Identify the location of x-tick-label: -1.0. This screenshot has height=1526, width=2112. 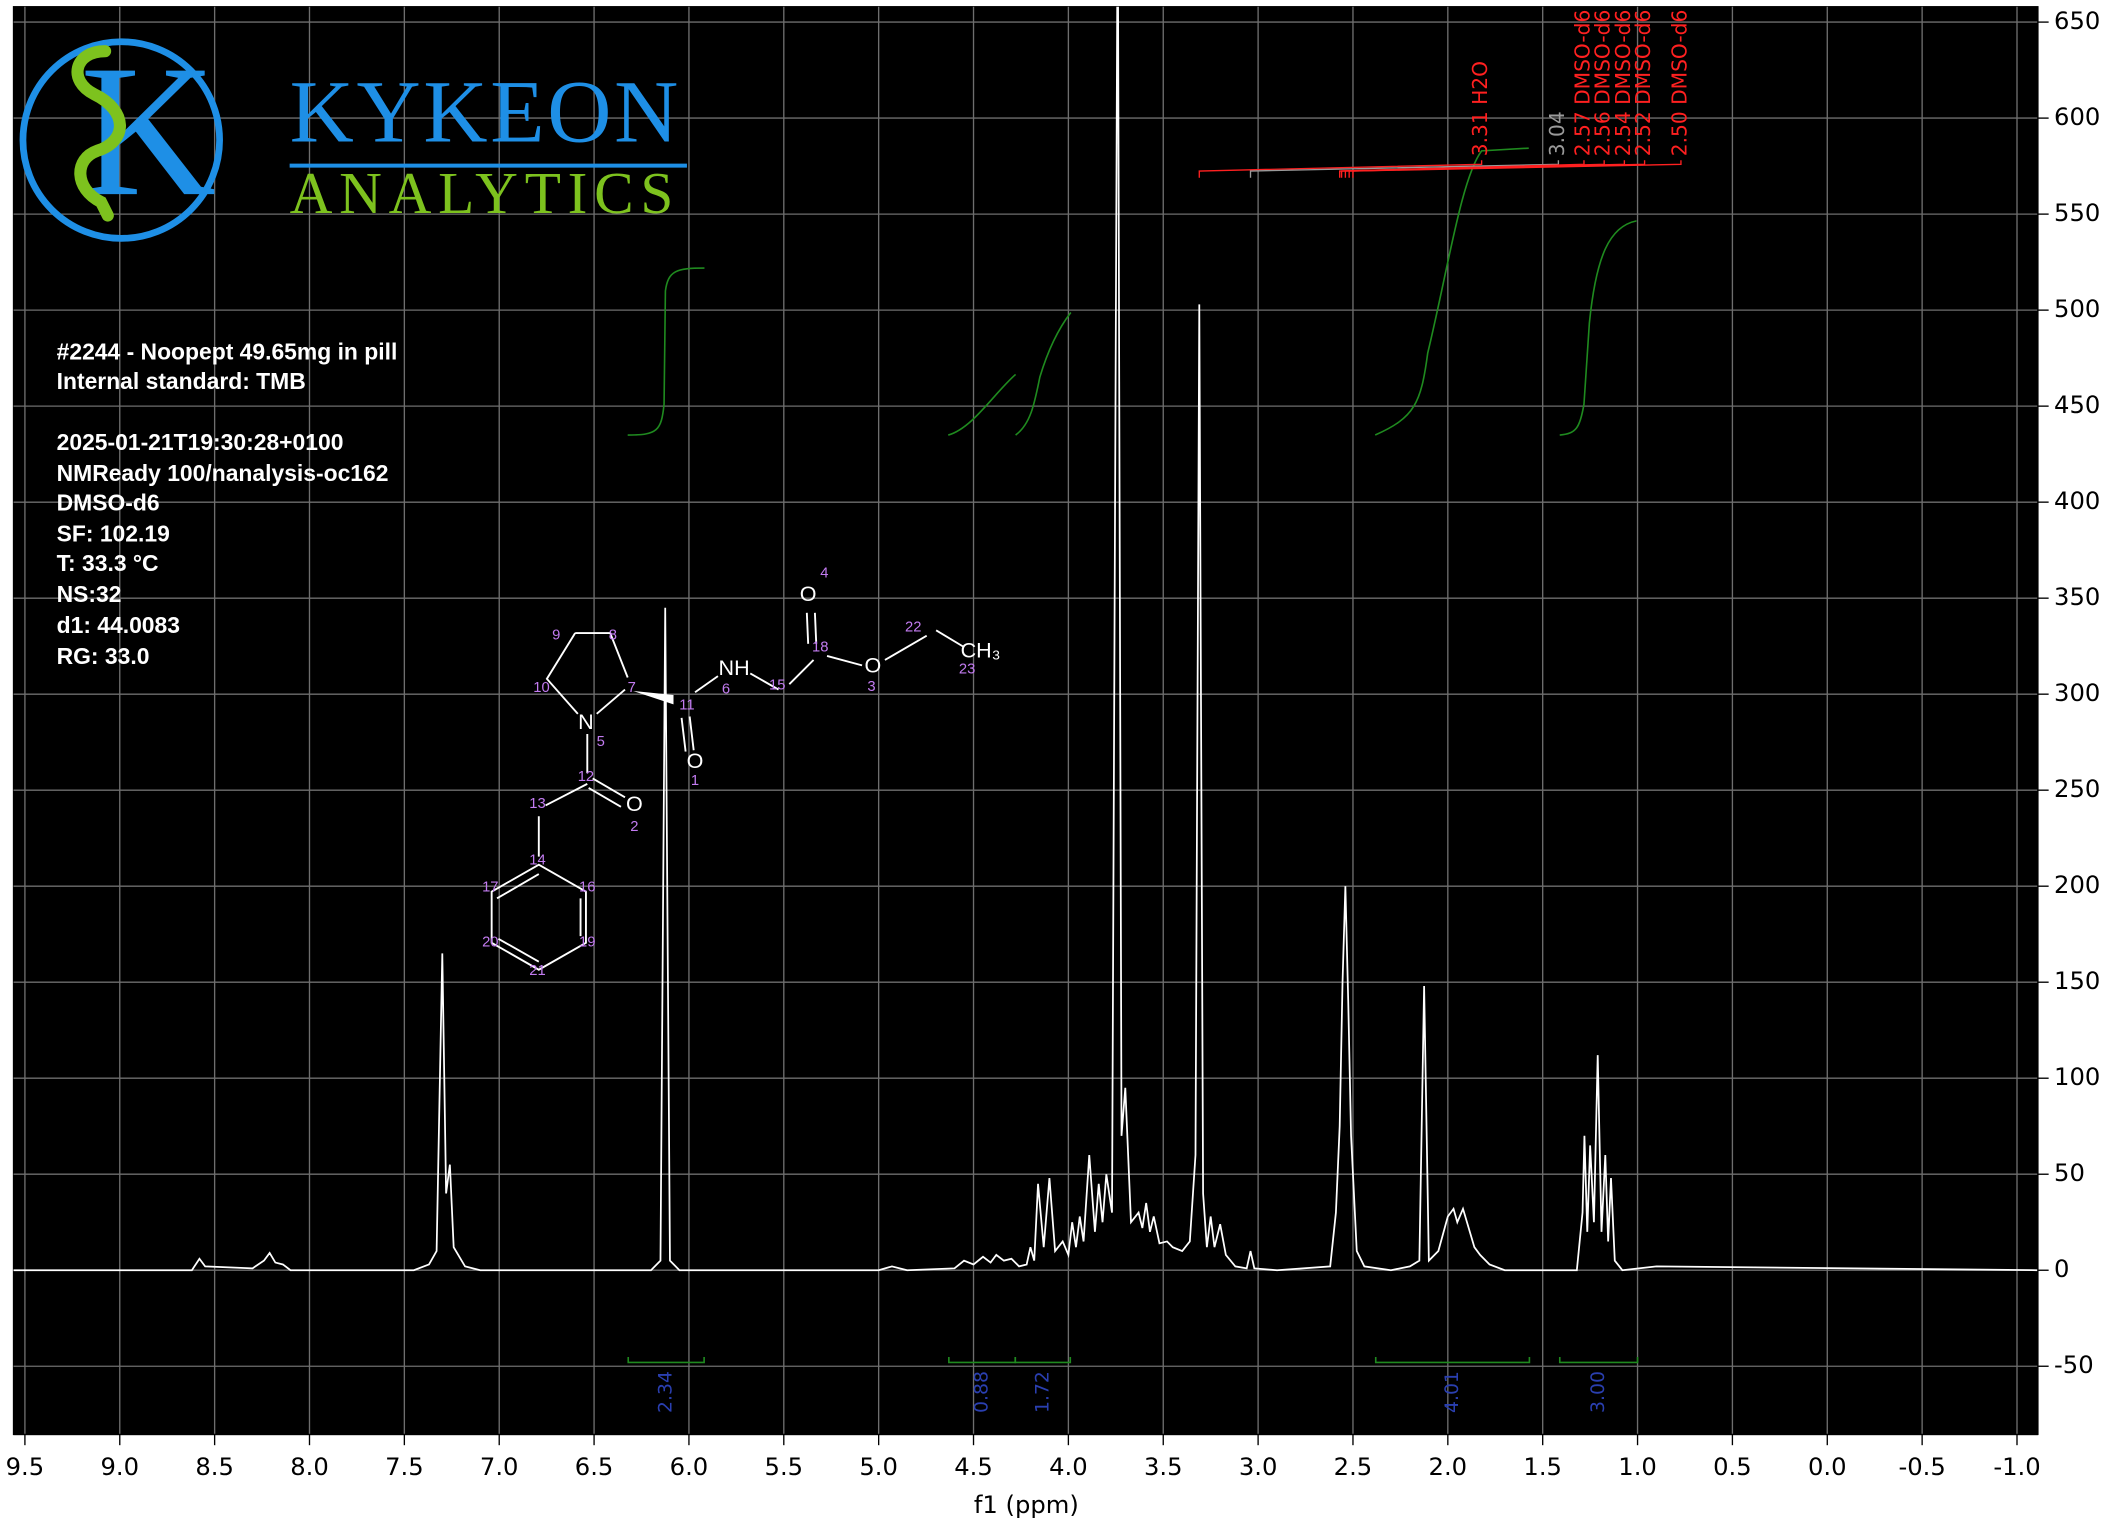
(2016, 1466).